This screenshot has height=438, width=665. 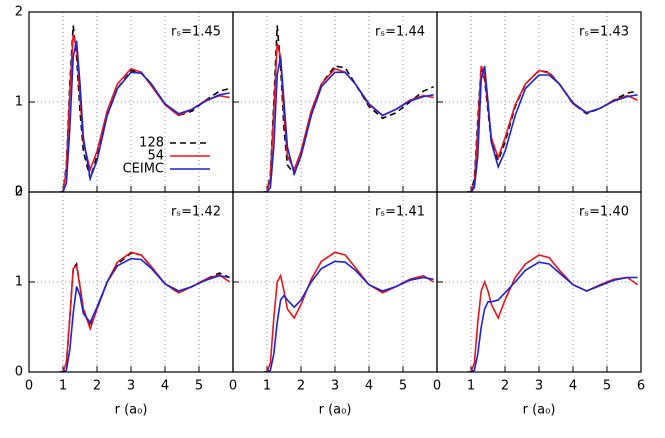 I want to click on annotation: rₛ=1.41, so click(x=400, y=212).